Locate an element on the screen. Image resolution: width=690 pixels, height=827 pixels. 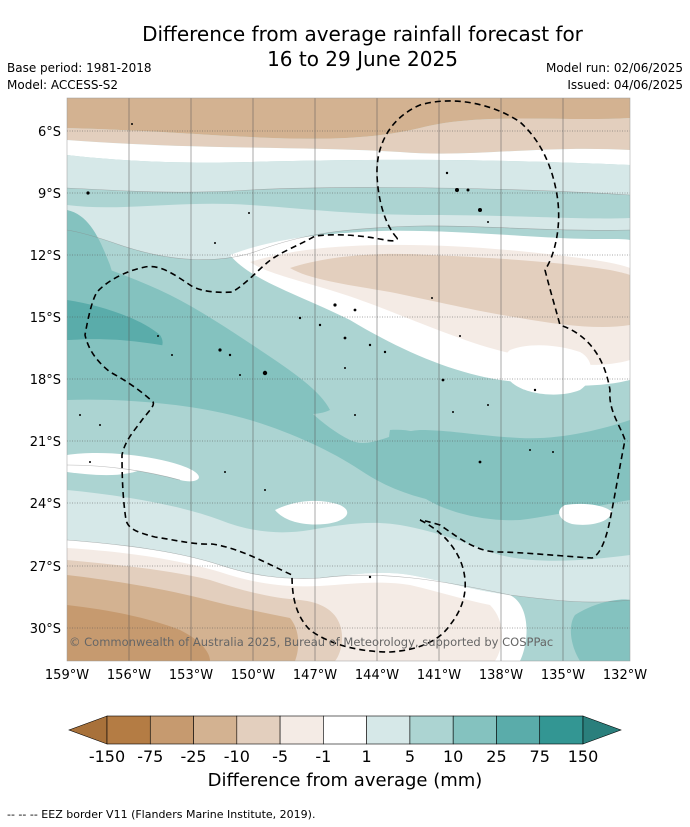
lon-label: 144°W is located at coordinates (377, 675).